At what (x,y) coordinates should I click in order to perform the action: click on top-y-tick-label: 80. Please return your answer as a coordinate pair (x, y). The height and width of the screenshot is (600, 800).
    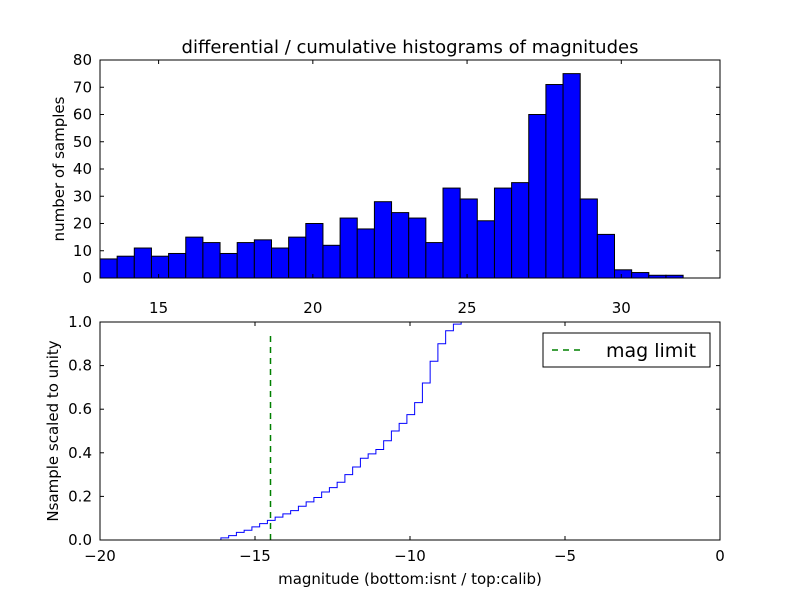
    Looking at the image, I should click on (82, 60).